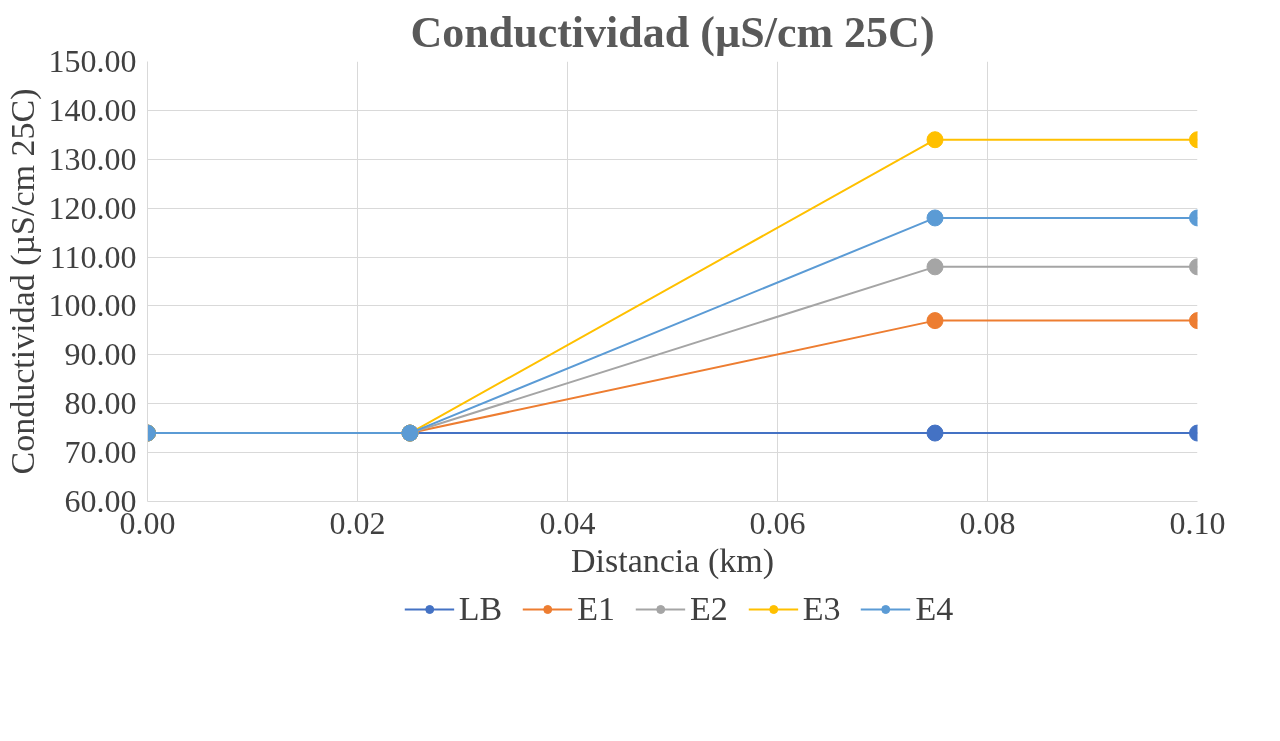 This screenshot has height=741, width=1280. Describe the element at coordinates (100, 354) in the screenshot. I see `y-tick-label: 90.00` at that location.